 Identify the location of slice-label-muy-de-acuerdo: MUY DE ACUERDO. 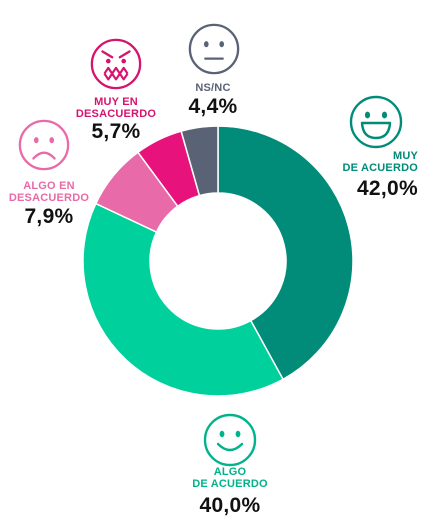
(380, 162).